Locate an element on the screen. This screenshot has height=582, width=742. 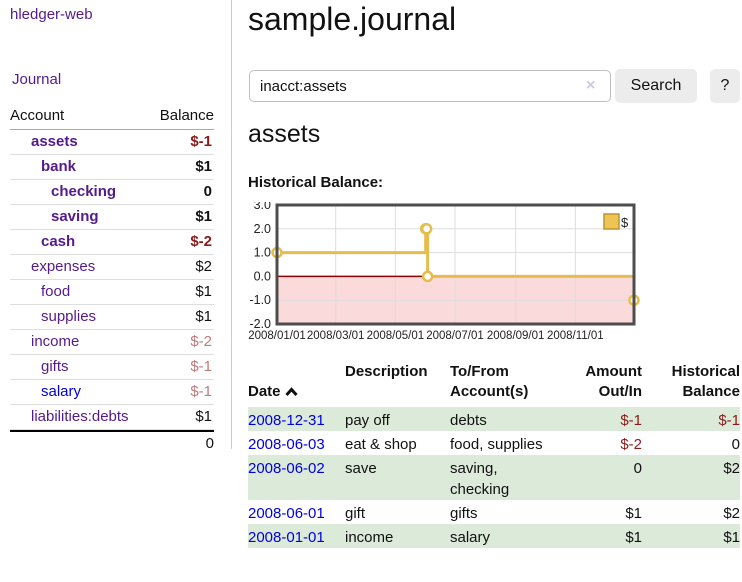
account-row: liabilities:debts $1 is located at coordinates (112, 417).